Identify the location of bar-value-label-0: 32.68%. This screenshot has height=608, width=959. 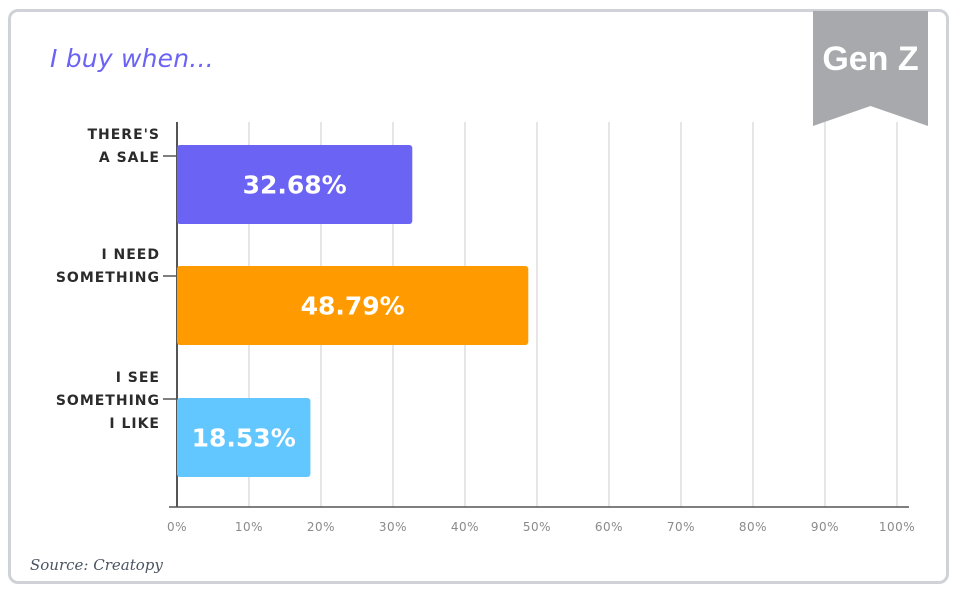
(295, 185).